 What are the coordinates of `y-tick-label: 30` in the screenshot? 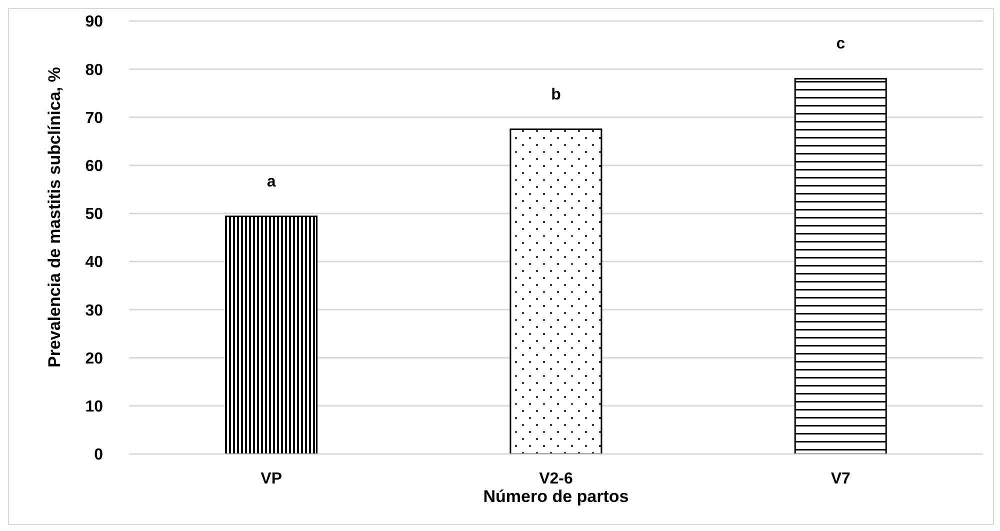 It's located at (94, 311).